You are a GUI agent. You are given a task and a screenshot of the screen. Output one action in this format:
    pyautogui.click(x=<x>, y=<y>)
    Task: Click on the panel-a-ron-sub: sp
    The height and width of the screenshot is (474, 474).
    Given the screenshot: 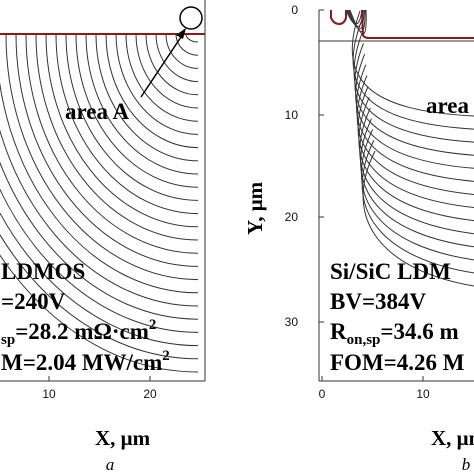 What is the action you would take?
    pyautogui.click(x=8, y=340)
    